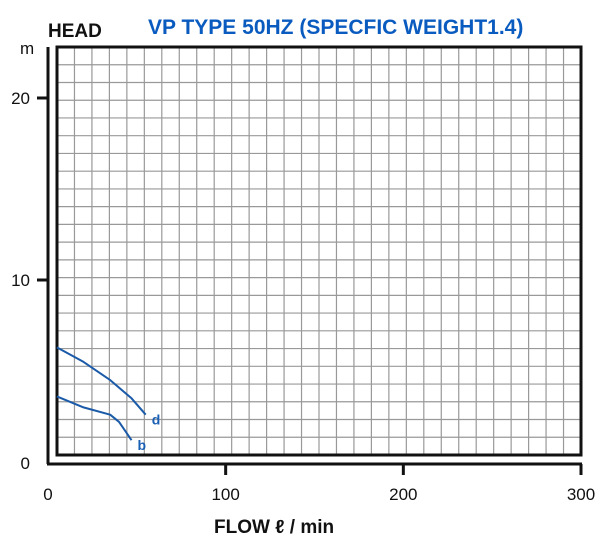 The width and height of the screenshot is (602, 548). I want to click on series-line-b, so click(94, 418).